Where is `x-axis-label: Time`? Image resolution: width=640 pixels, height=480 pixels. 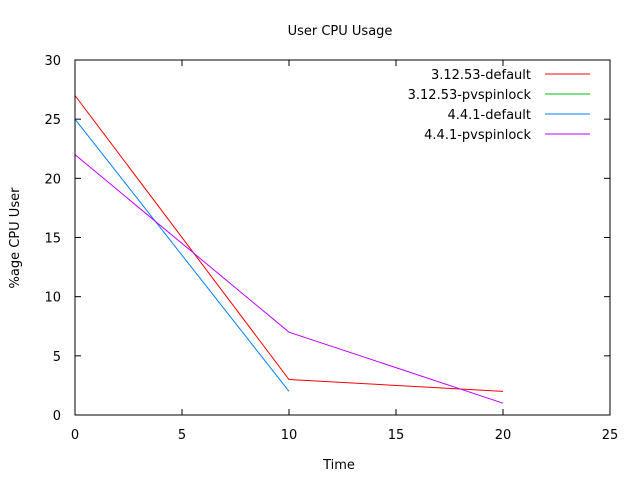 x-axis-label: Time is located at coordinates (338, 465).